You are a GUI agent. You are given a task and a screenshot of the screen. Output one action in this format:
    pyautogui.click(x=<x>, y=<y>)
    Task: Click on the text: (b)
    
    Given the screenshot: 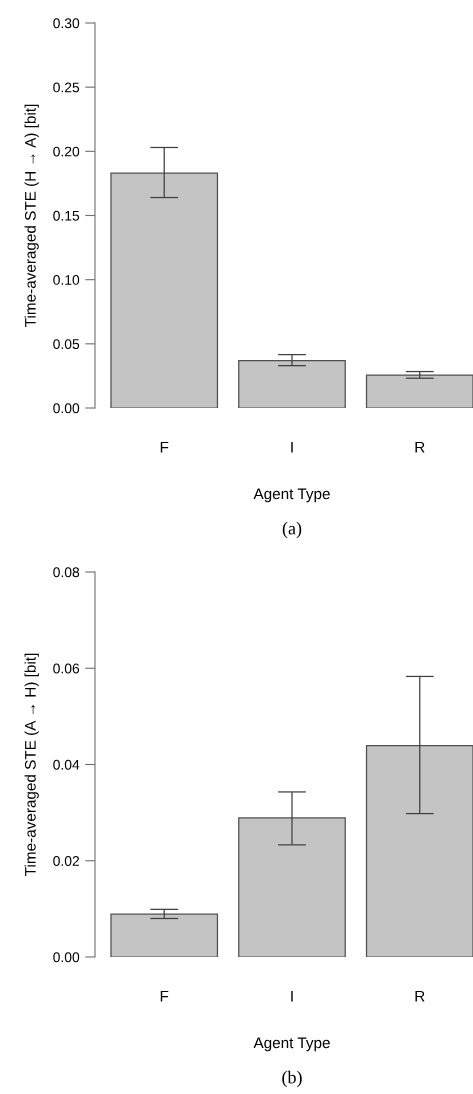 What is the action you would take?
    pyautogui.click(x=292, y=1079)
    